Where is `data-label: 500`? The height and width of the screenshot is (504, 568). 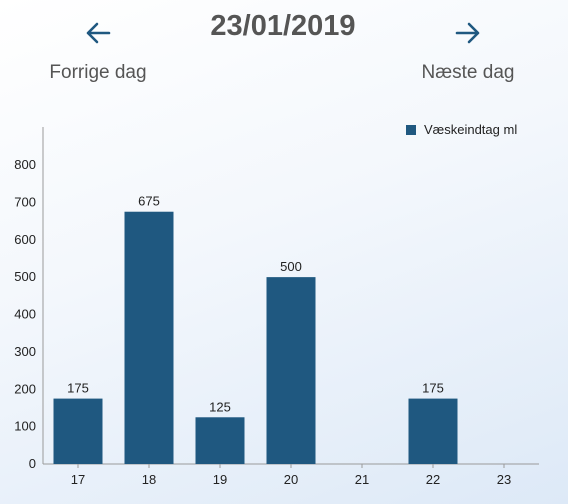 data-label: 500 is located at coordinates (291, 266).